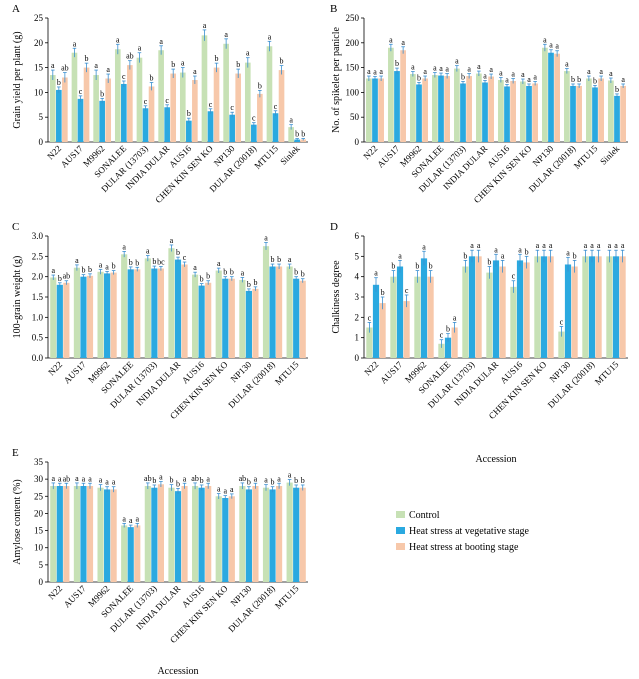 The width and height of the screenshot is (639, 679). I want to click on legend-label-control: Control, so click(424, 515).